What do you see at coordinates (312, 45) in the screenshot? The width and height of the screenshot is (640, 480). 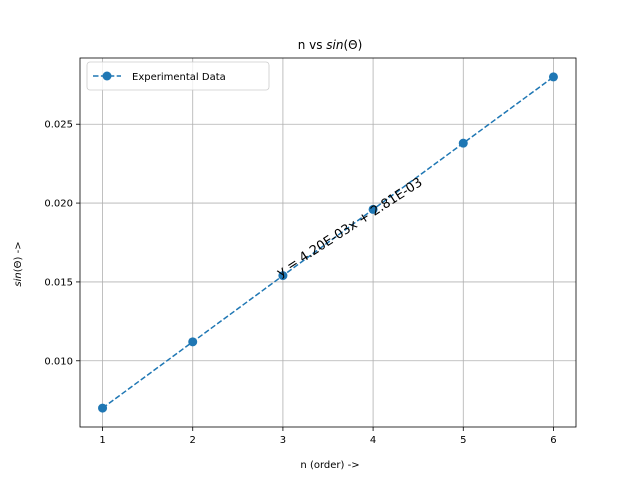 I see `chart-title-prefix: n vs` at bounding box center [312, 45].